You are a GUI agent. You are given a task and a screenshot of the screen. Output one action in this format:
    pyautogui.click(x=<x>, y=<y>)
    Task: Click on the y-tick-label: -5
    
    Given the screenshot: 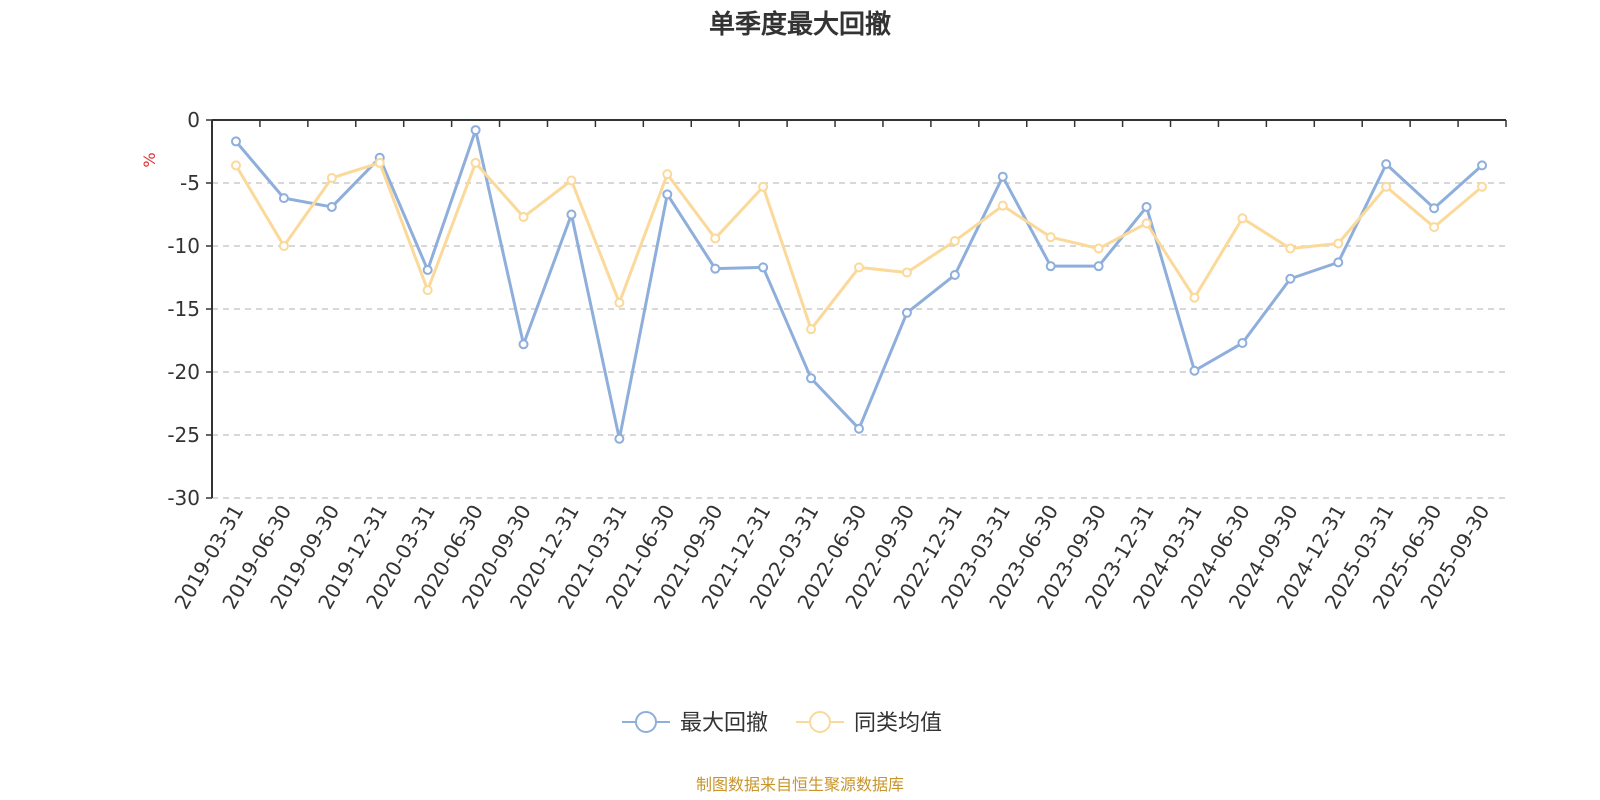 What is the action you would take?
    pyautogui.click(x=190, y=183)
    